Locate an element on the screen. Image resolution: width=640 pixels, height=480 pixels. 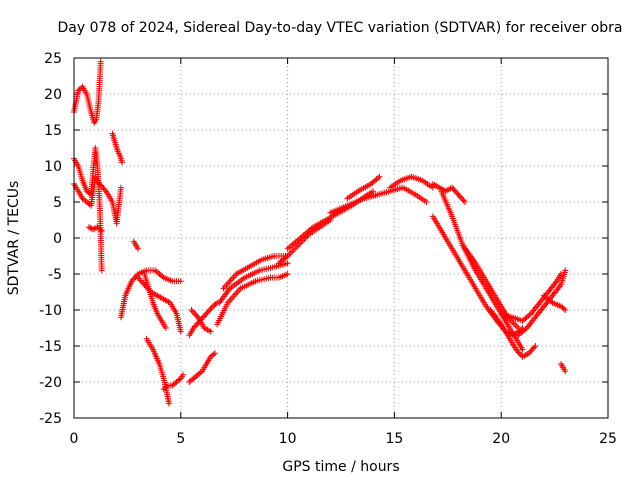
x-tick-label: 0 is located at coordinates (74, 439).